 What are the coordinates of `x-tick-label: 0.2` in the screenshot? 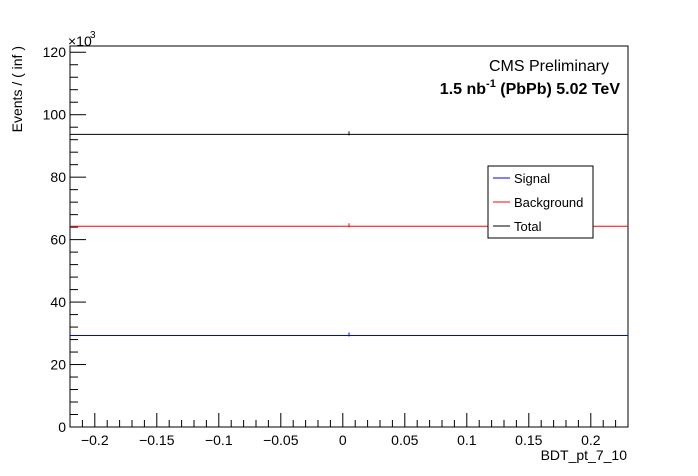 It's located at (591, 440).